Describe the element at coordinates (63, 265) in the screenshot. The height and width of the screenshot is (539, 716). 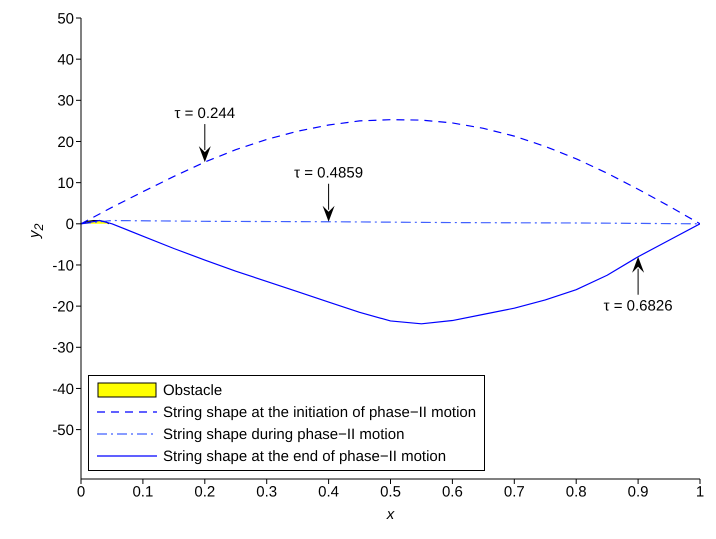
I see `y-tick-label: -10` at that location.